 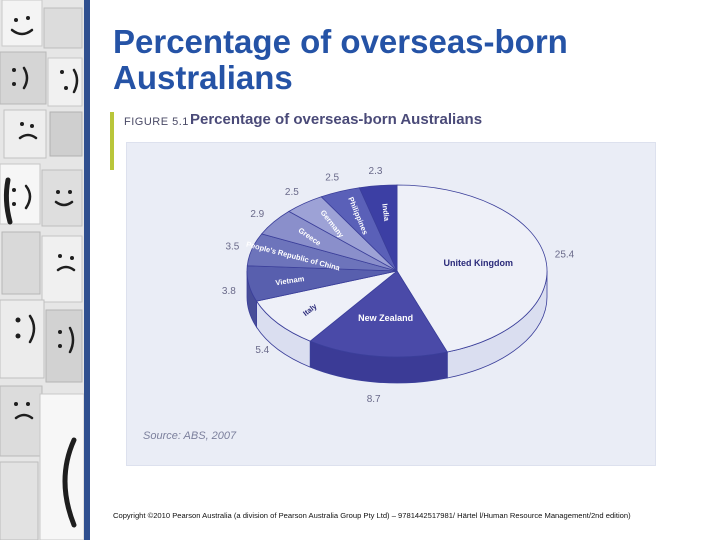 I want to click on slice-value-new-zealand: 8.7, so click(x=374, y=399).